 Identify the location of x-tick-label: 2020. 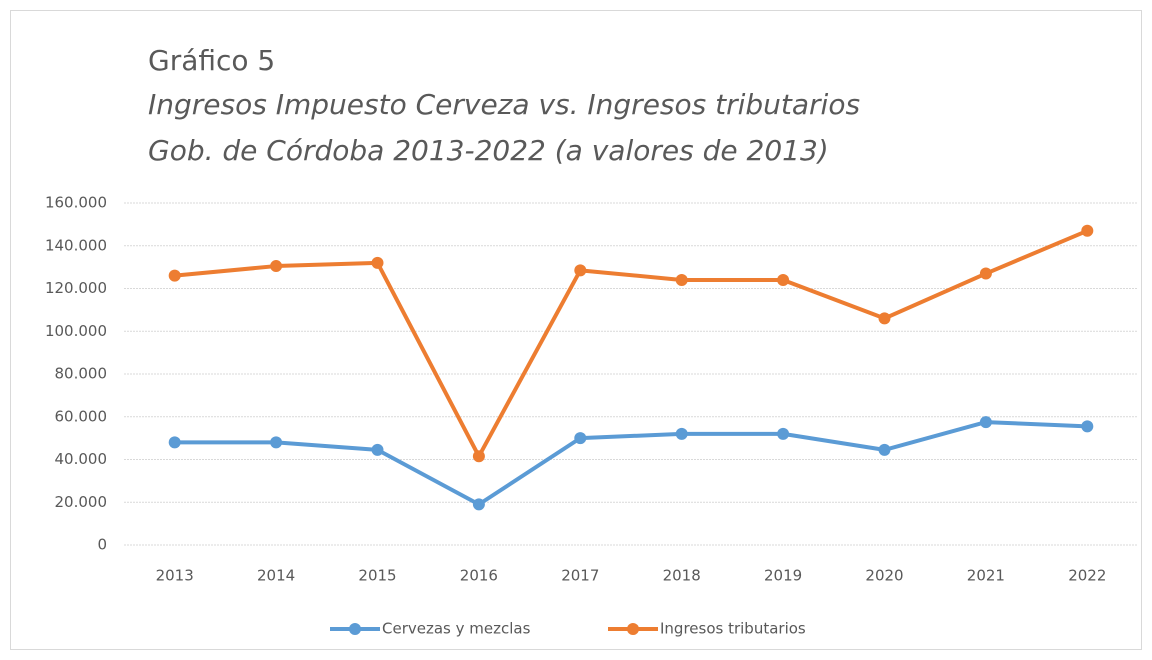
(884, 576).